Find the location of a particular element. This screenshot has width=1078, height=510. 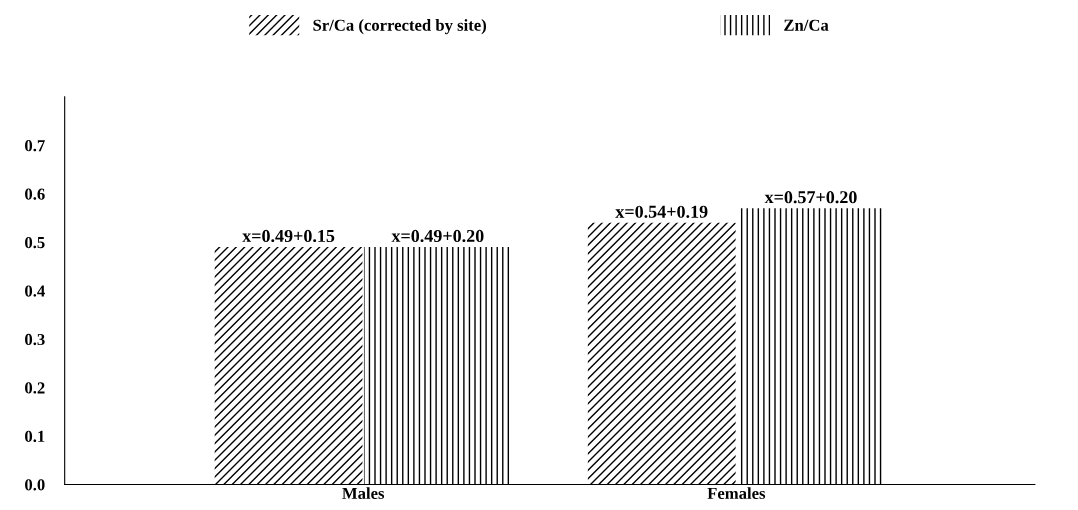

x-tick-label: Females is located at coordinates (736, 493).